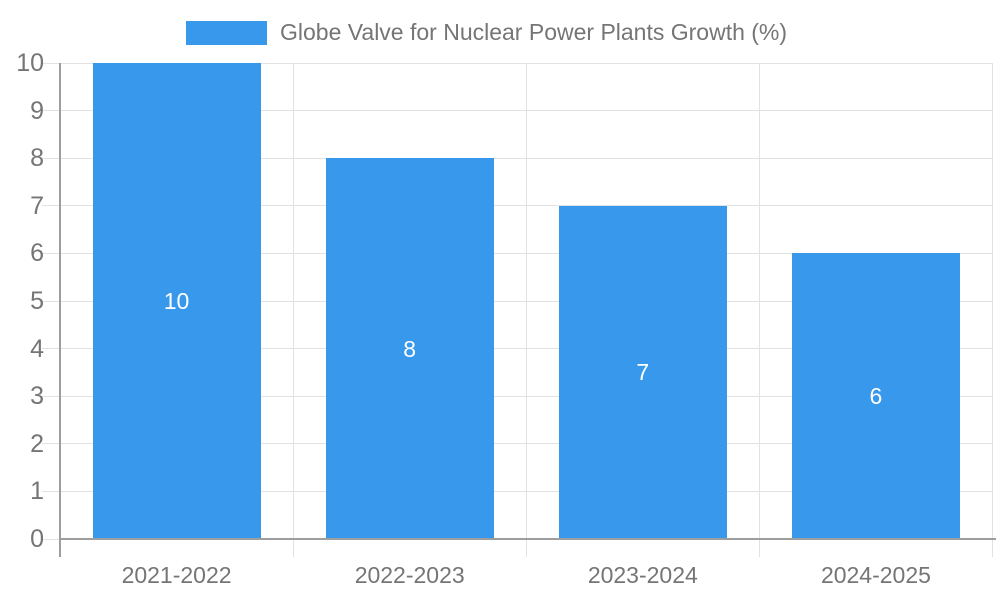  Describe the element at coordinates (226, 32) in the screenshot. I see `legend-swatch` at that location.